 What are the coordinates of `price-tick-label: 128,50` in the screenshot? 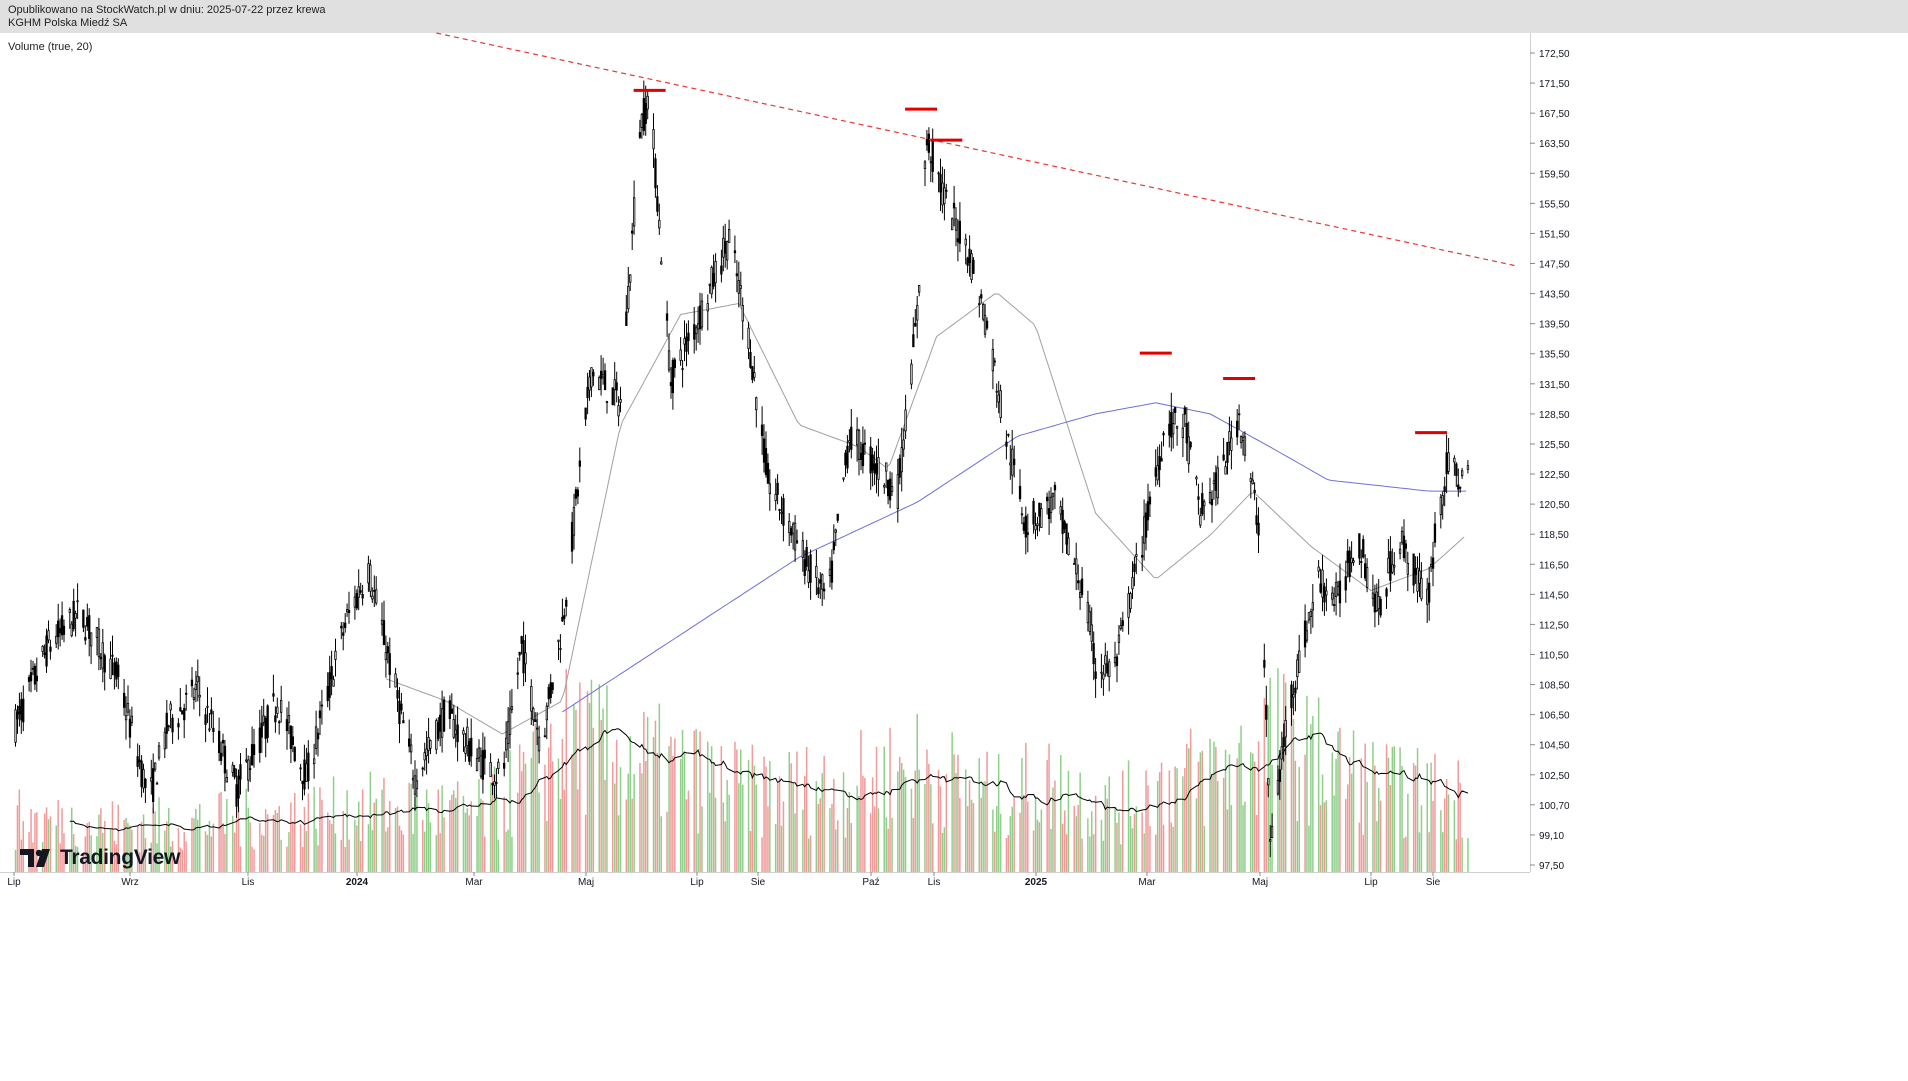 It's located at (1554, 415).